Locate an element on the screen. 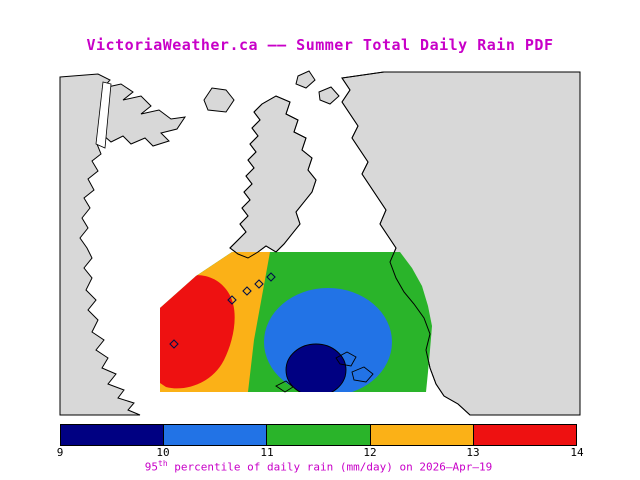 This screenshot has height=480, width=640. station-markers is located at coordinates (222, 310).